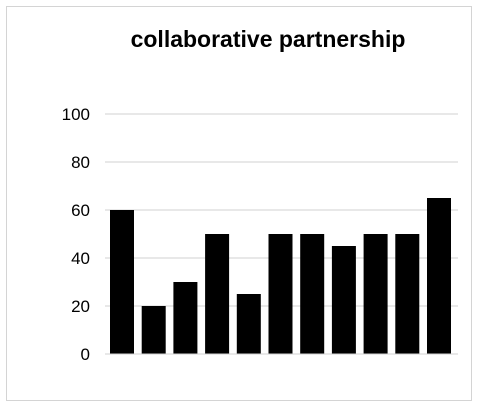 This screenshot has width=480, height=409. What do you see at coordinates (76, 114) in the screenshot?
I see `y-tick-label: 100` at bounding box center [76, 114].